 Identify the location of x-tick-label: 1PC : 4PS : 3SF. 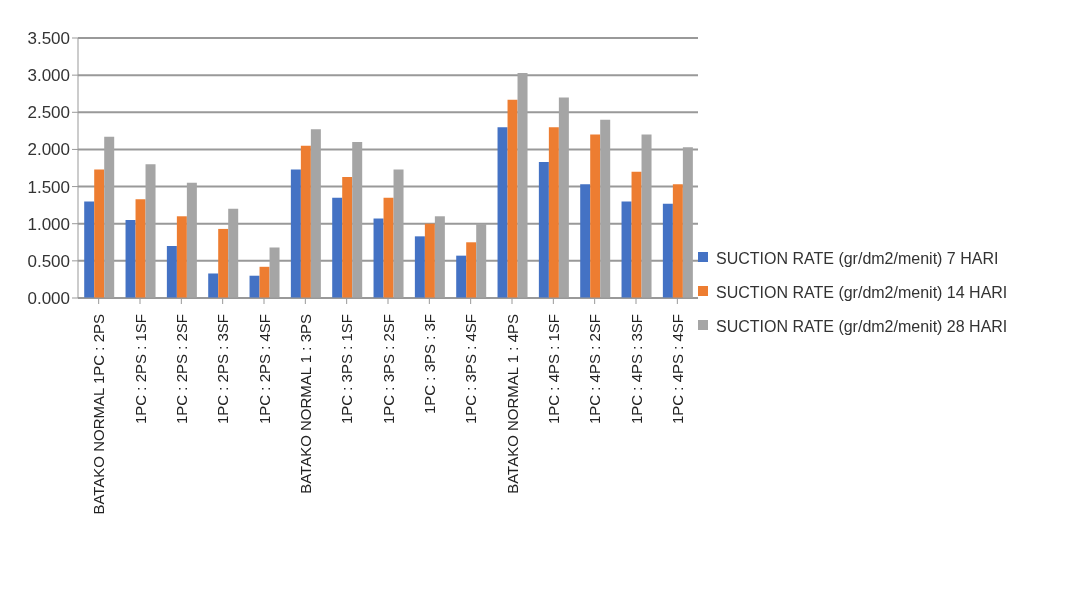
(636, 369).